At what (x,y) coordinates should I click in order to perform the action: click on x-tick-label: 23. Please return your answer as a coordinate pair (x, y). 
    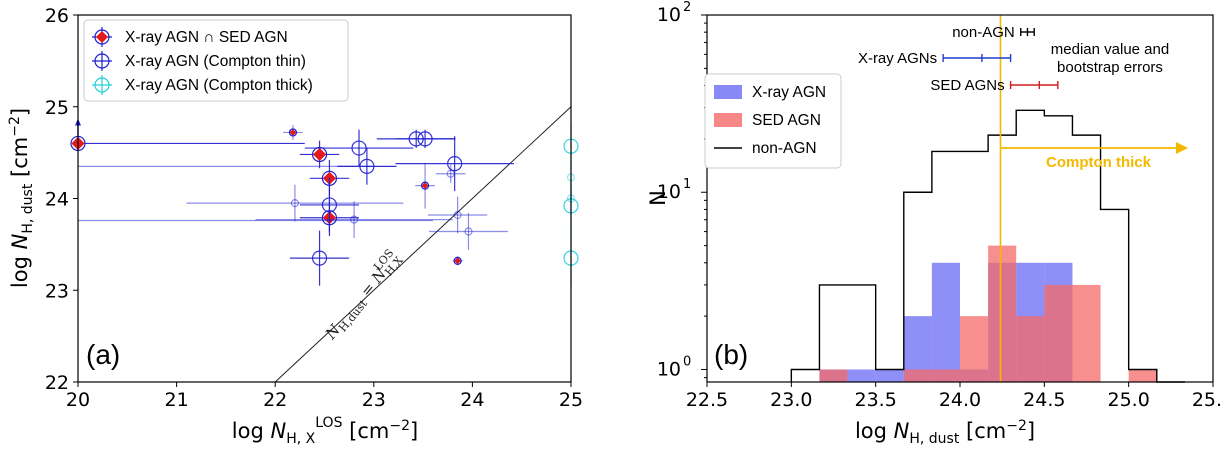
    Looking at the image, I should click on (374, 400).